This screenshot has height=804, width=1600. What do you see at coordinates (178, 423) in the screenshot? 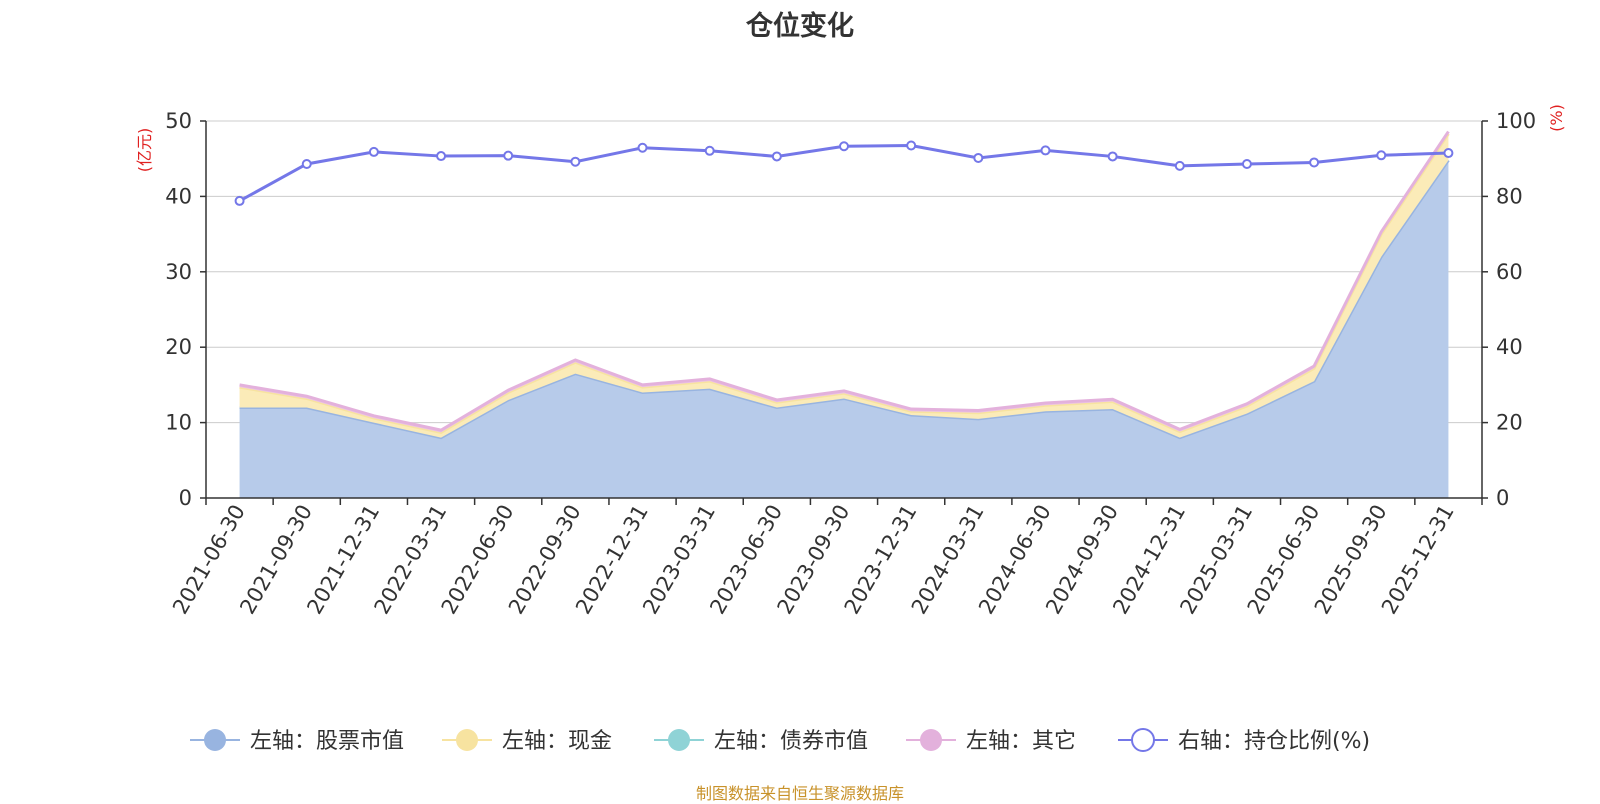
I see `left-tick-label: 10` at bounding box center [178, 423].